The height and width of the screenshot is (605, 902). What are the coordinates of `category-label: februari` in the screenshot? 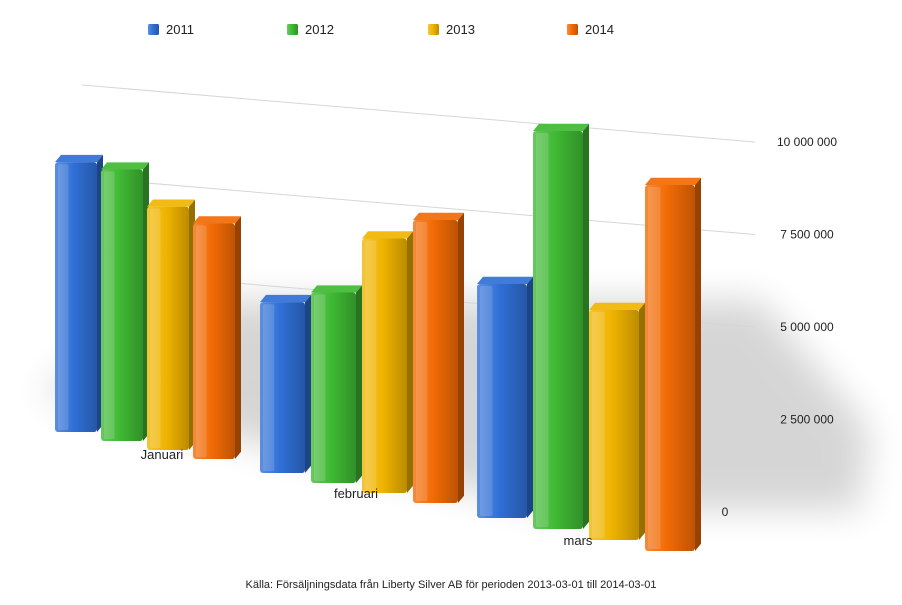 It's located at (356, 493).